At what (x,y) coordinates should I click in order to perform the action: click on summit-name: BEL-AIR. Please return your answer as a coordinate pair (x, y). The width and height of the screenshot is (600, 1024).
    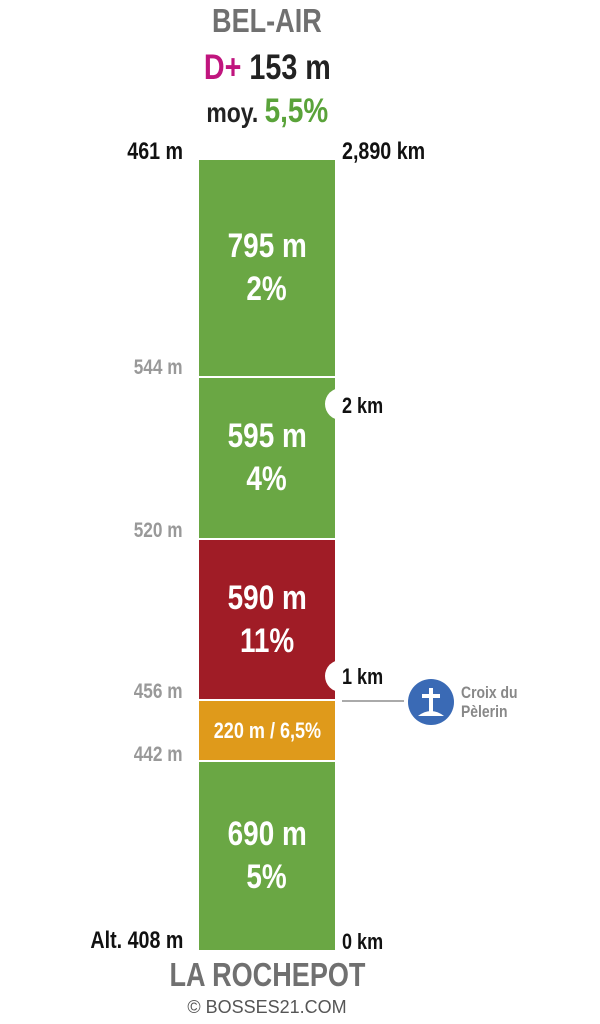
    Looking at the image, I should click on (267, 20).